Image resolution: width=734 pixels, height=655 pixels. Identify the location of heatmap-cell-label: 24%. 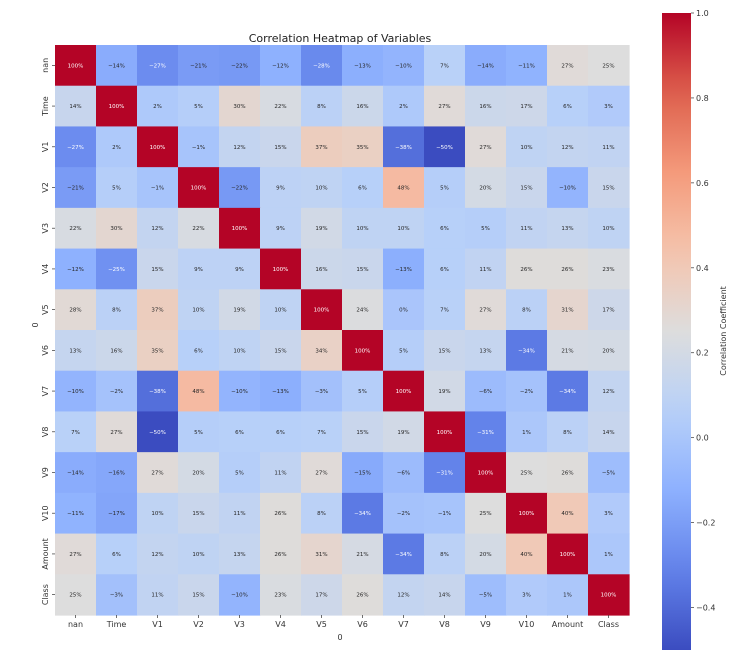
(362, 311).